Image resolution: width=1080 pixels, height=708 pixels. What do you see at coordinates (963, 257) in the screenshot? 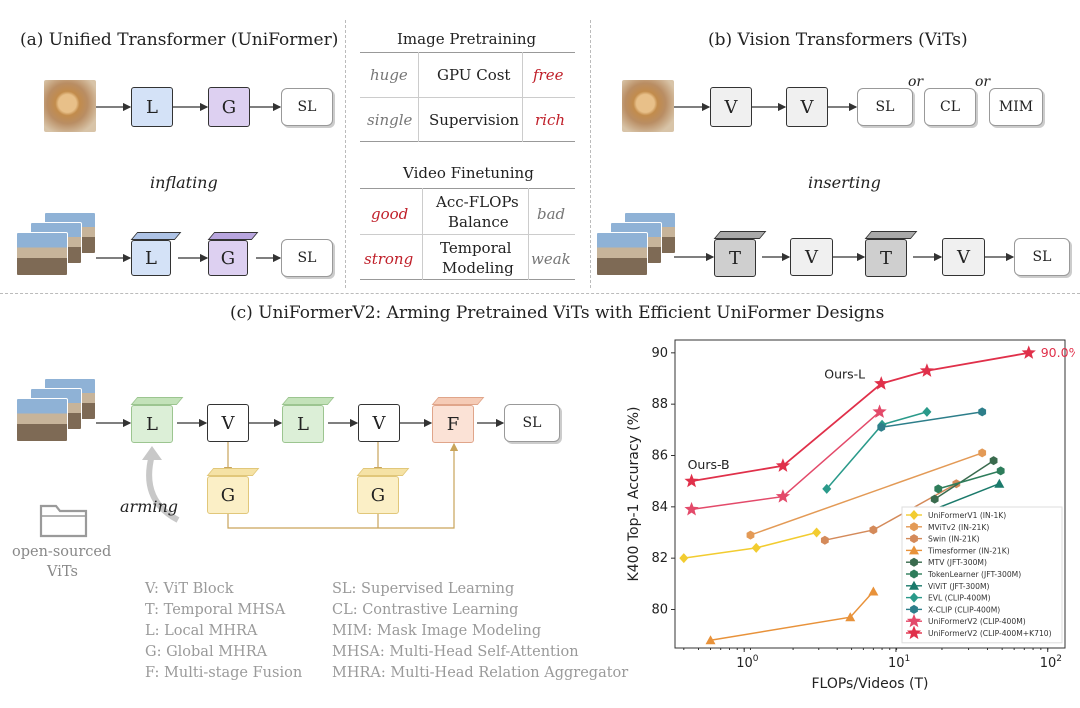
I see `vit-block-b4: V` at bounding box center [963, 257].